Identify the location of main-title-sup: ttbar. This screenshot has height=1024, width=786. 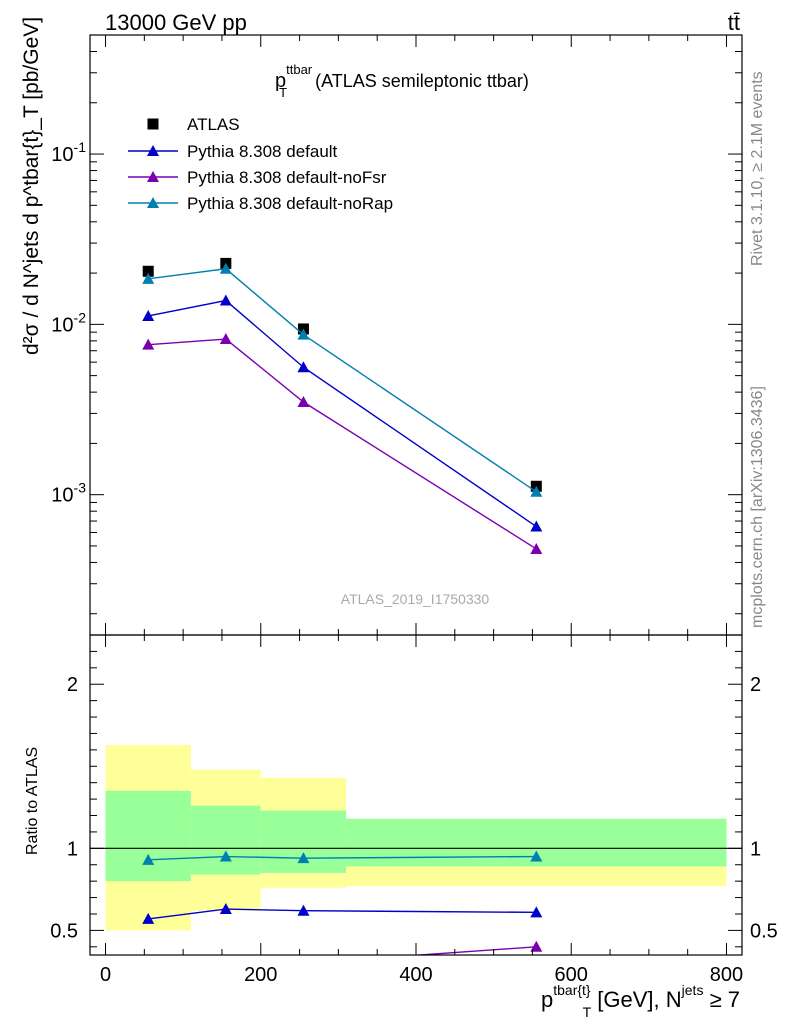
(299, 69).